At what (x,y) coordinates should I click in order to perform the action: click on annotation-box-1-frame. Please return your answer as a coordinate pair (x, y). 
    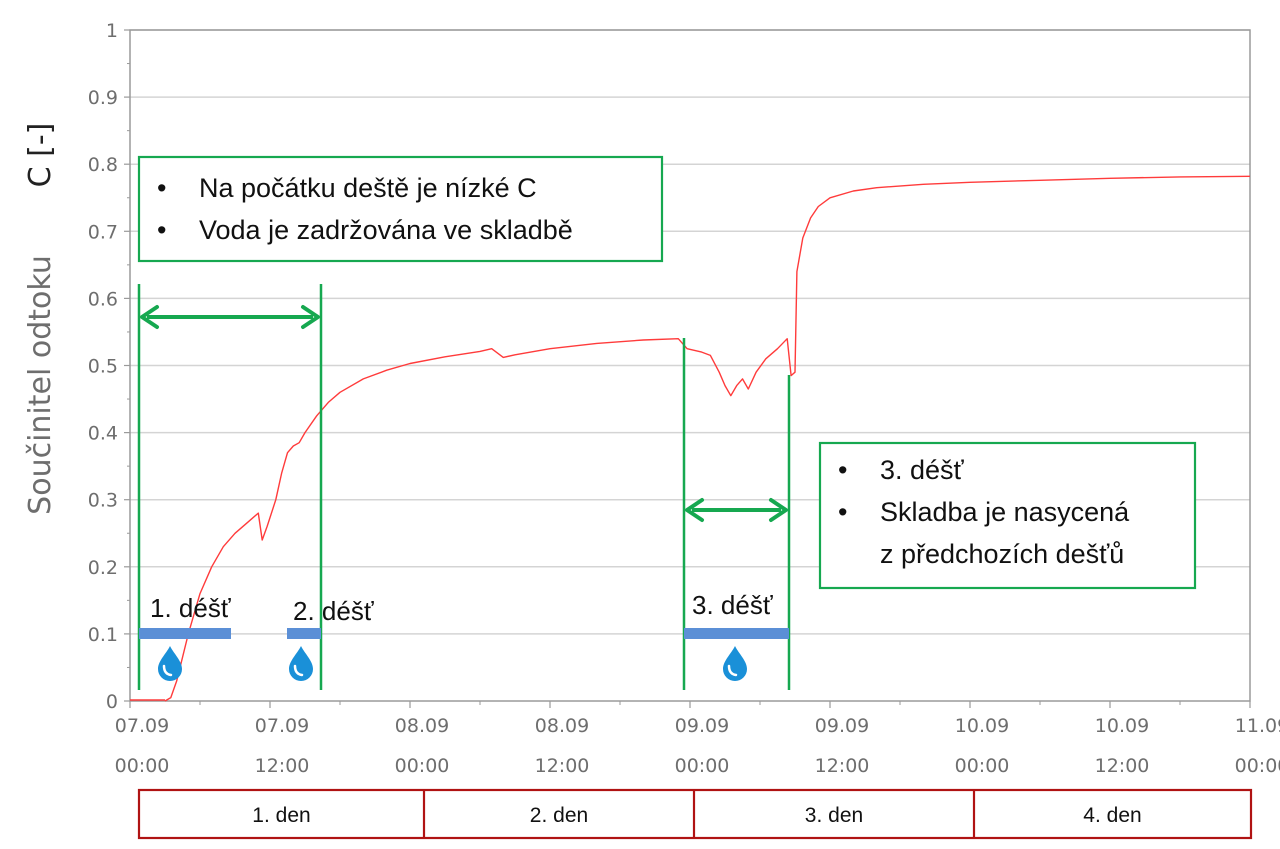
    Looking at the image, I should click on (400, 209).